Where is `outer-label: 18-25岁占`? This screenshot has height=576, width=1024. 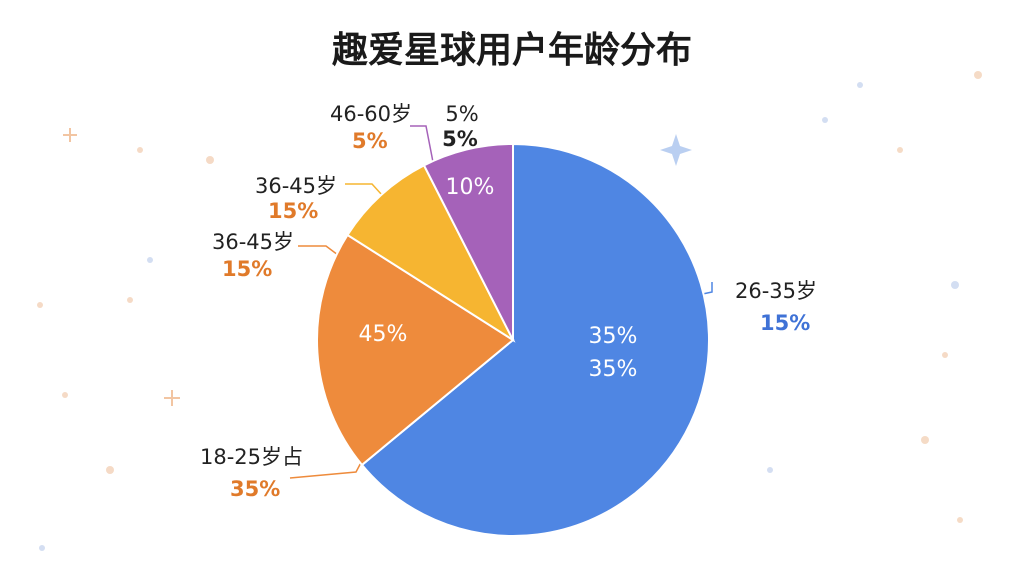
outer-label: 18-25岁占 is located at coordinates (251, 457).